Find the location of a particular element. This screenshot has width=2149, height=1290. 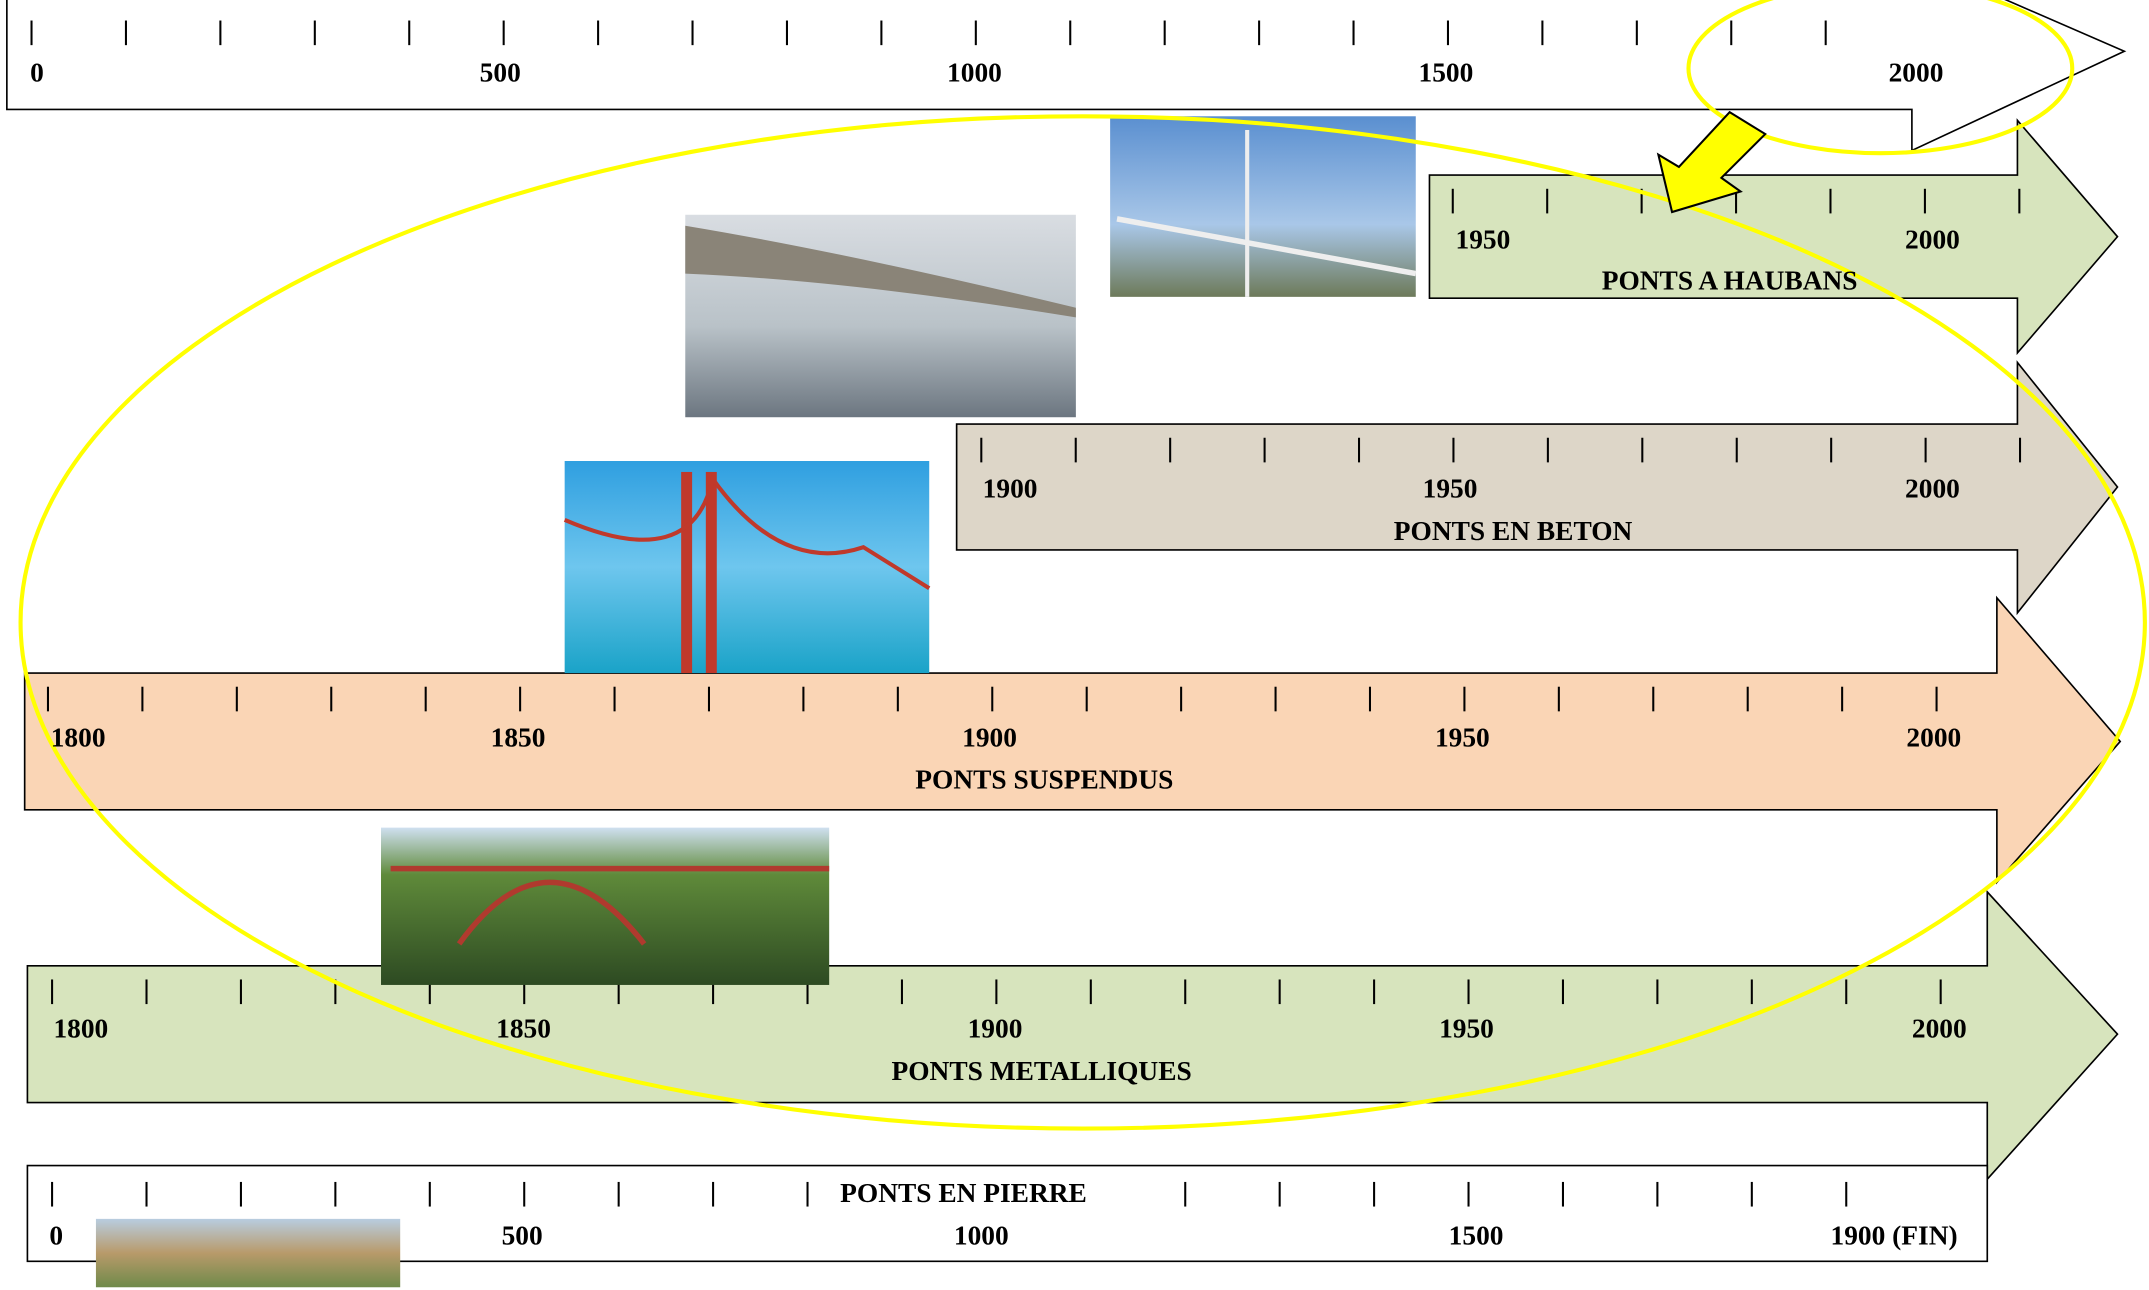

timeline-title: PONTS EN BETON is located at coordinates (1513, 531).